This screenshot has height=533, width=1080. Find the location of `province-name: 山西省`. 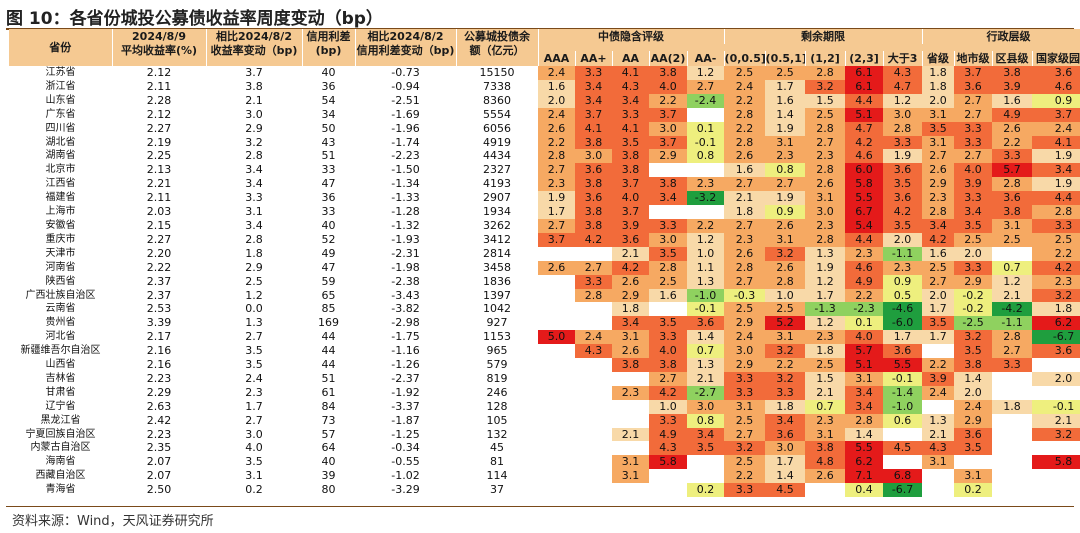

province-name: 山西省 is located at coordinates (60, 365).